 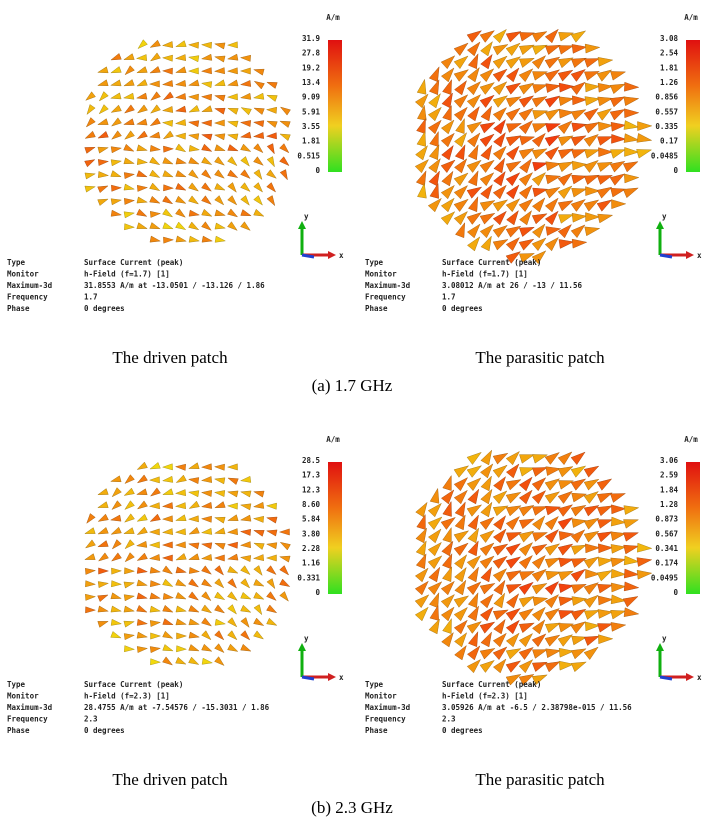 I want to click on legend-label: 1.84, so click(x=669, y=489).